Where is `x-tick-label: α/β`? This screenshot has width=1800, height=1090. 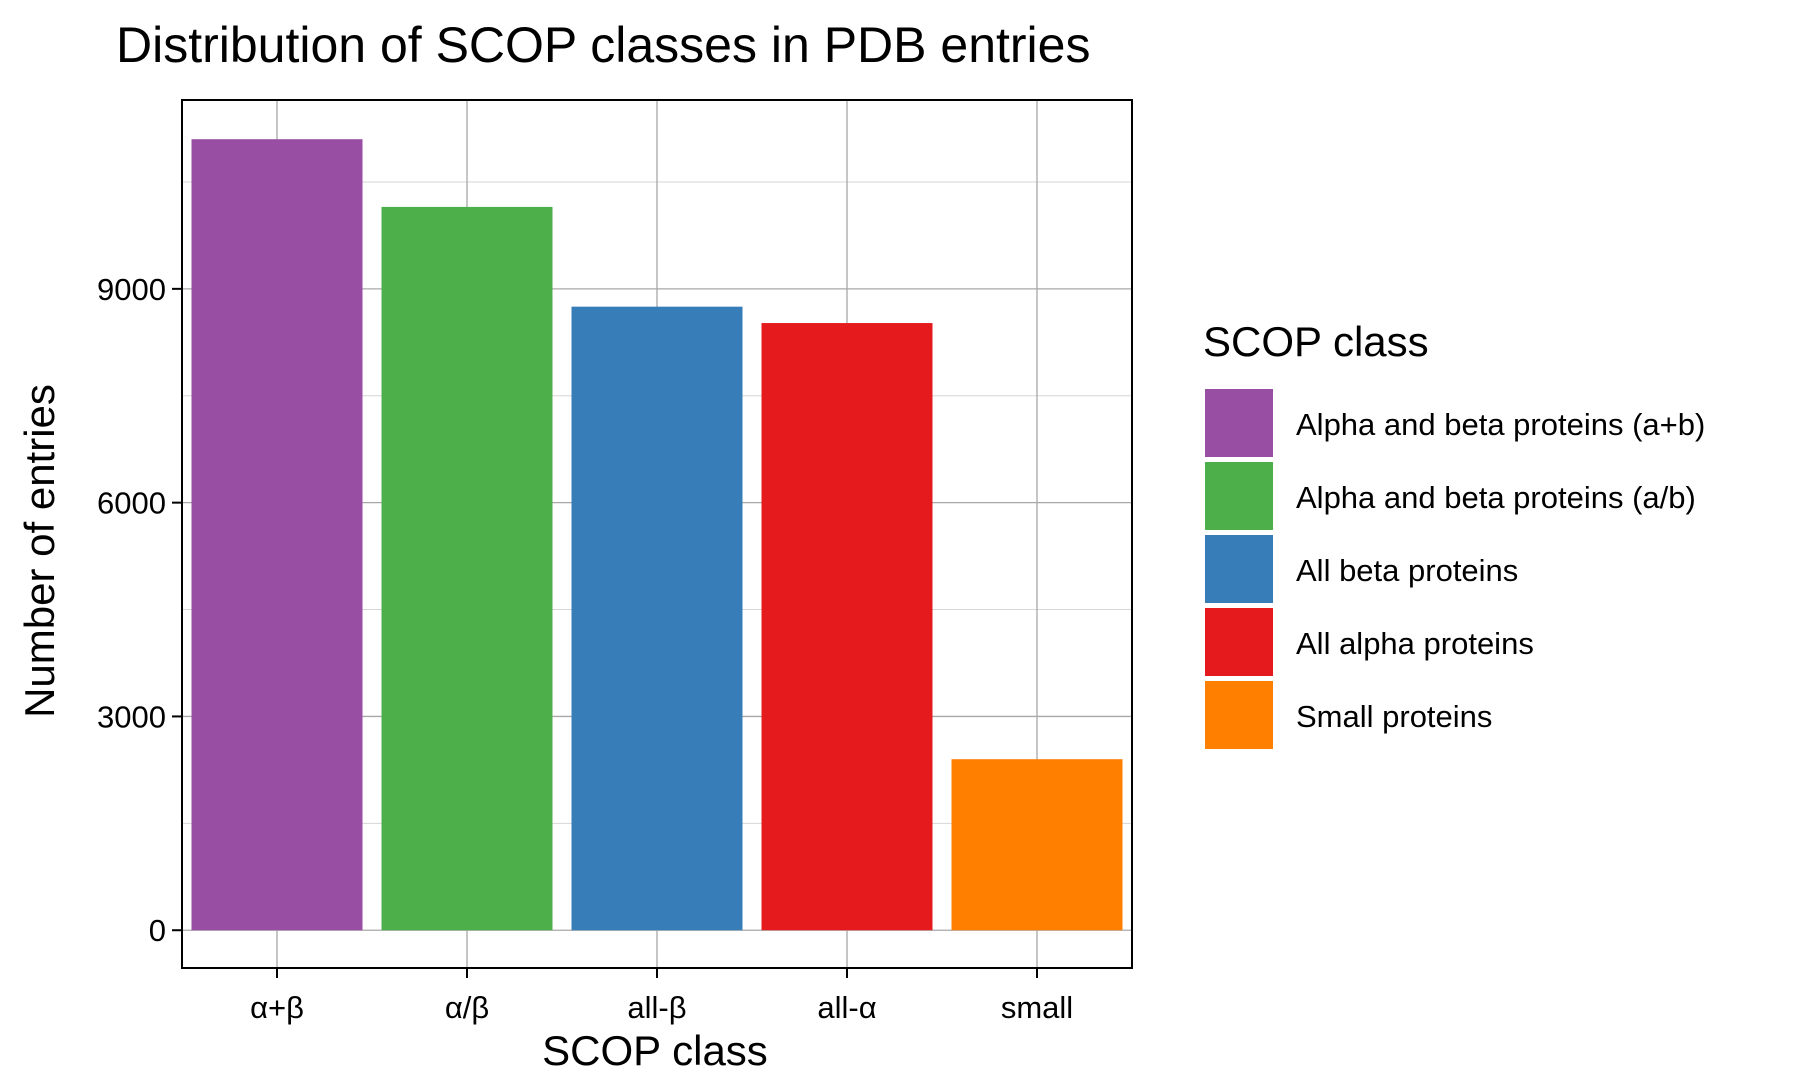
x-tick-label: α/β is located at coordinates (467, 1007).